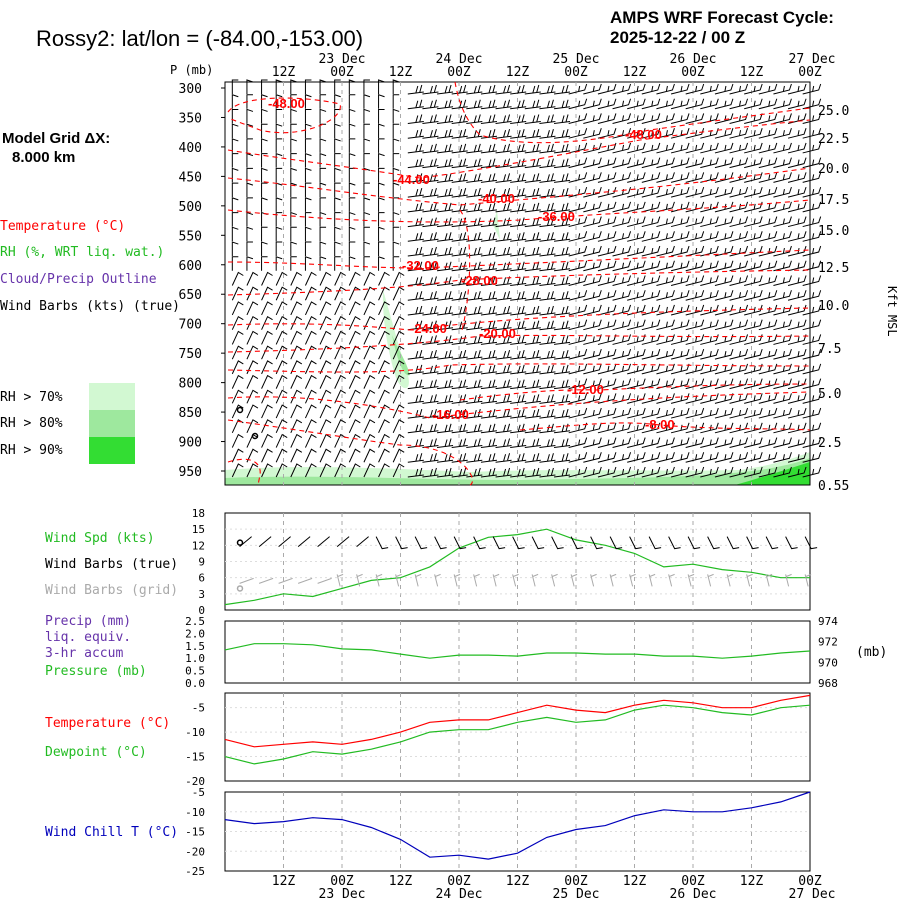 The height and width of the screenshot is (904, 900). What do you see at coordinates (677, 37) in the screenshot?
I see `forecast-cycle-date: 2025-12-22 / 00 Z` at bounding box center [677, 37].